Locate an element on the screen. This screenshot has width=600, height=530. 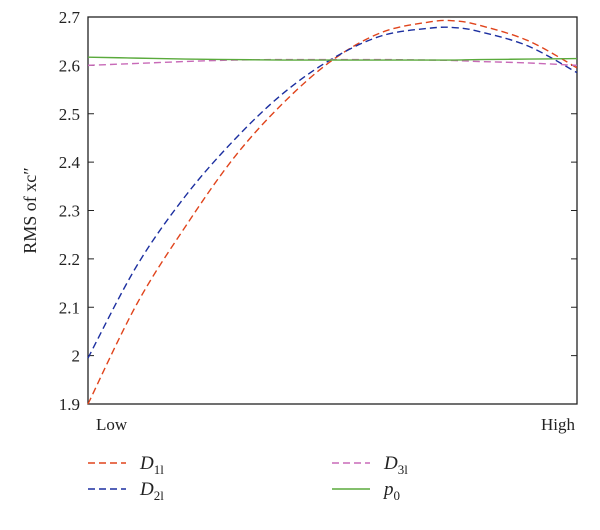
y-tick-label: 1.9 is located at coordinates (69, 404).